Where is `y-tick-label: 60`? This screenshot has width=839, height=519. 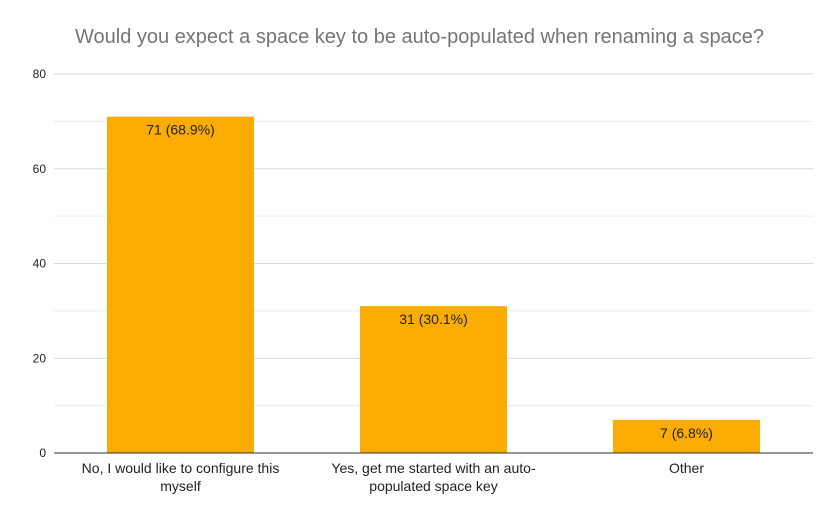 y-tick-label: 60 is located at coordinates (40, 169).